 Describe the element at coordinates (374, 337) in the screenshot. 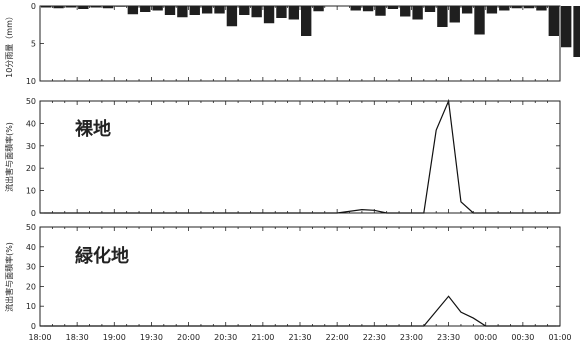

I see `x-tick-label: 22:30` at that location.